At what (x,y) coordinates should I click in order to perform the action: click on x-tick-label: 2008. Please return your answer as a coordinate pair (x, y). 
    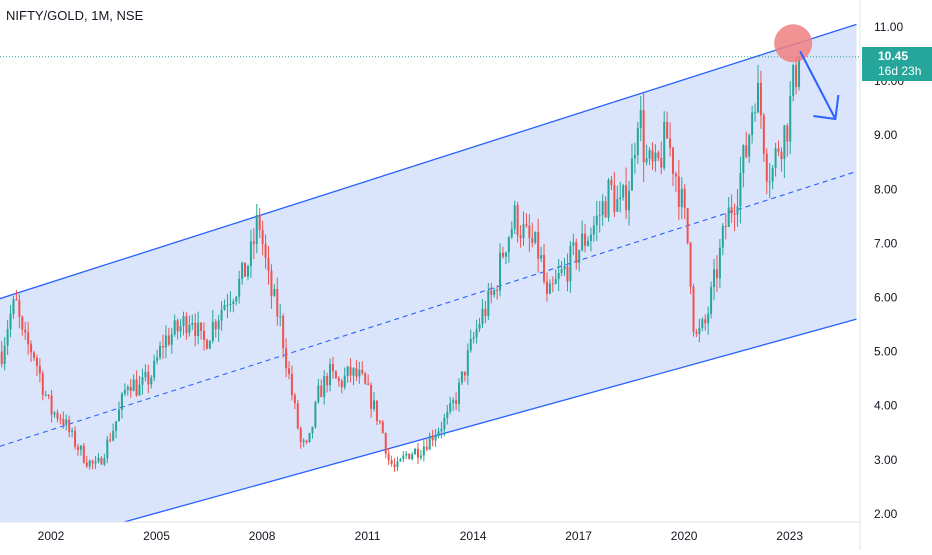
    Looking at the image, I should click on (262, 536).